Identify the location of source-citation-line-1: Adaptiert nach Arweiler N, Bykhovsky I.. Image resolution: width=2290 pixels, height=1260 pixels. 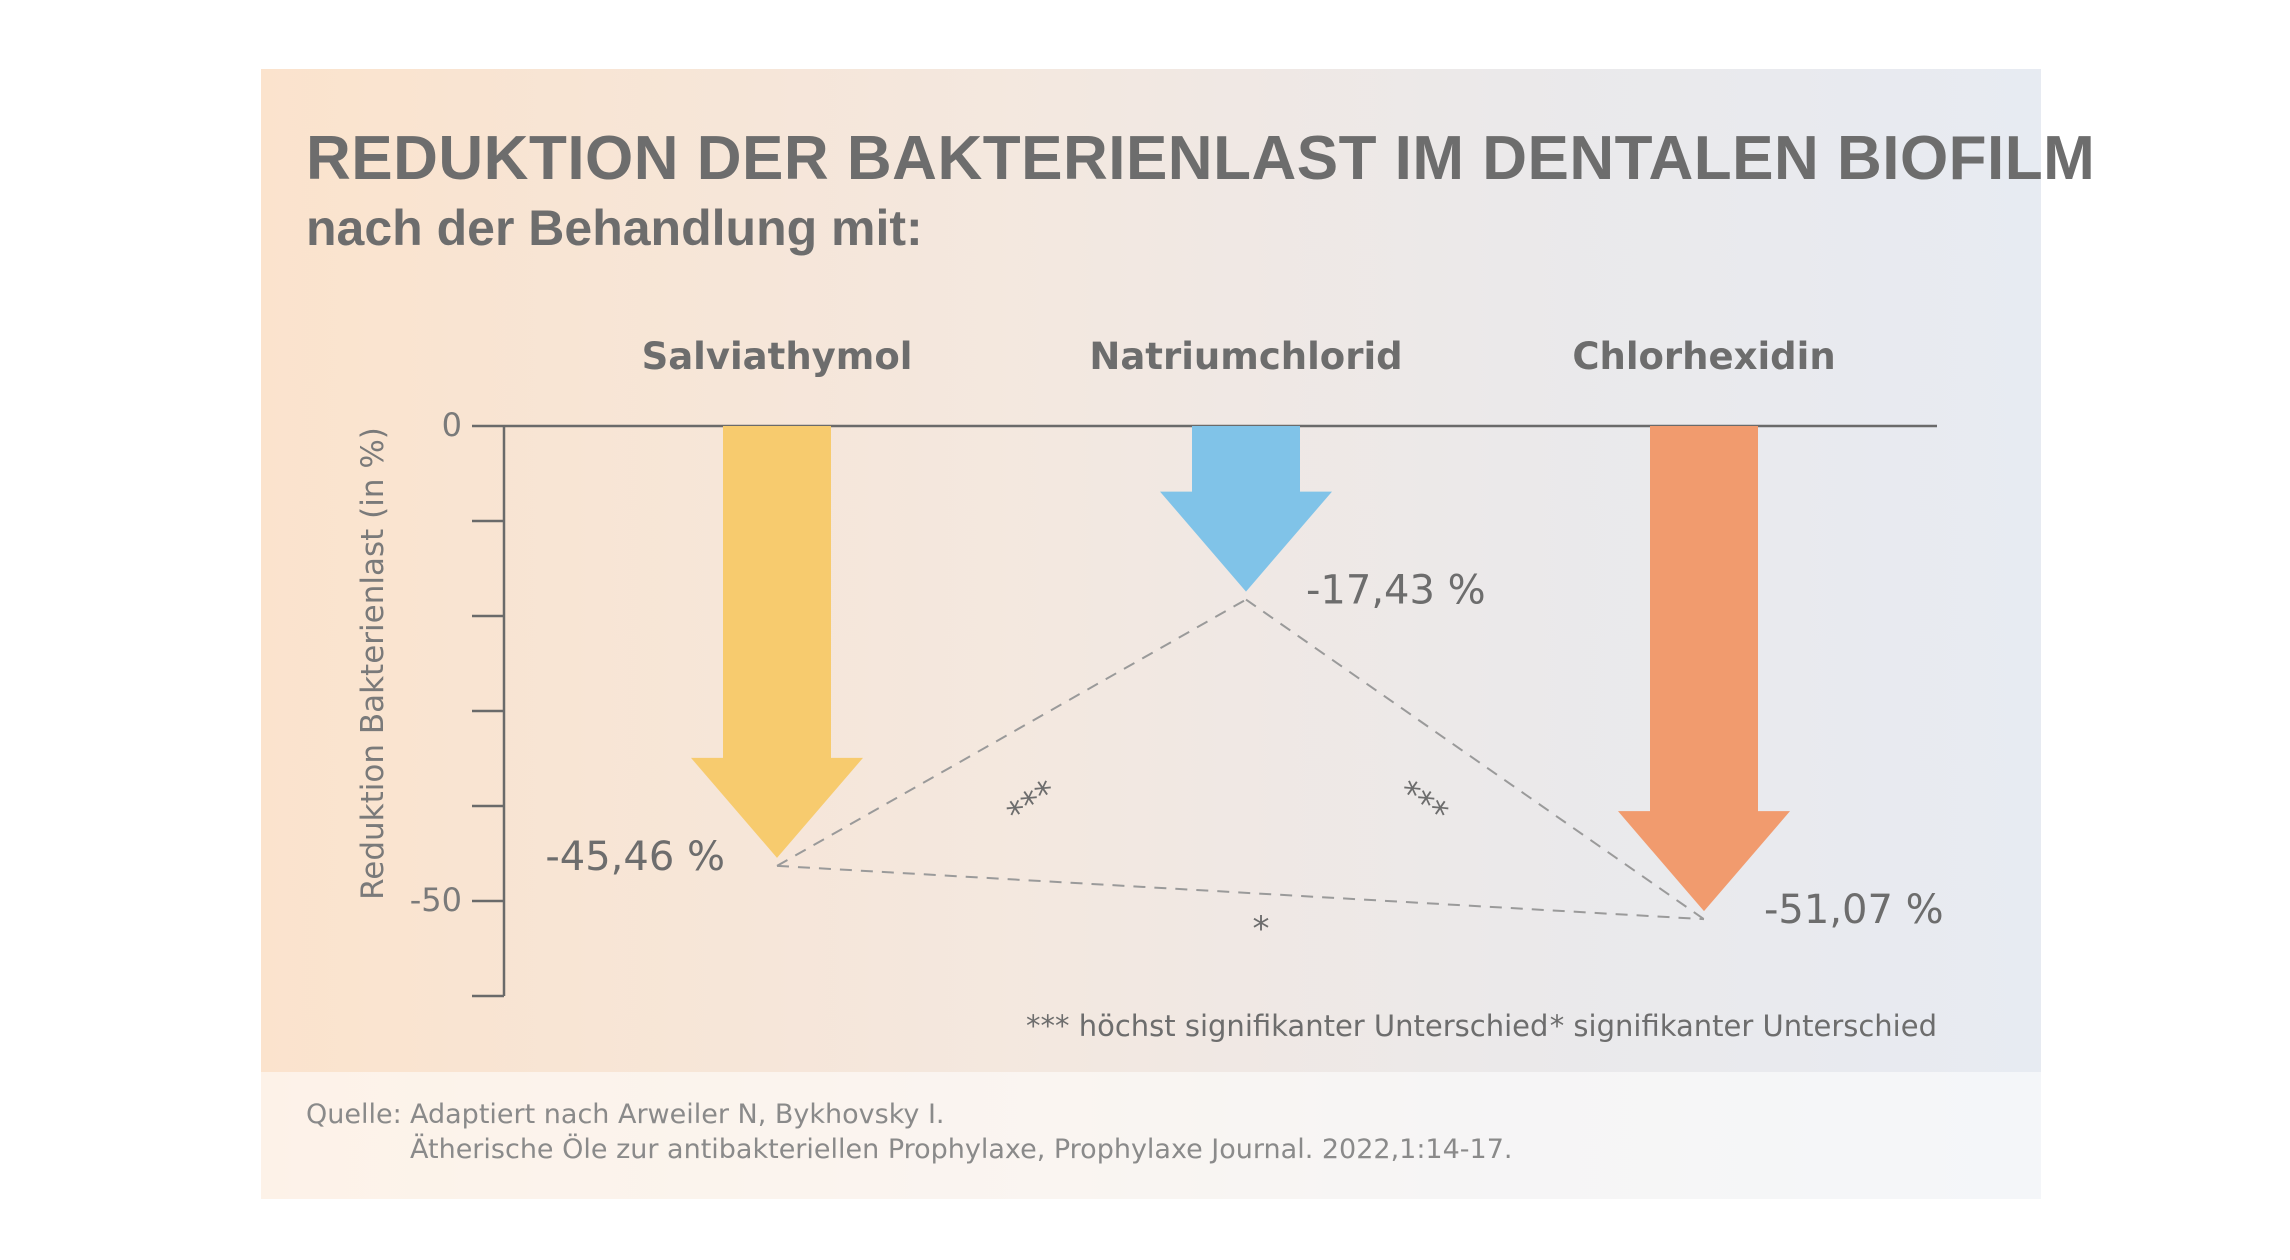
(677, 1114).